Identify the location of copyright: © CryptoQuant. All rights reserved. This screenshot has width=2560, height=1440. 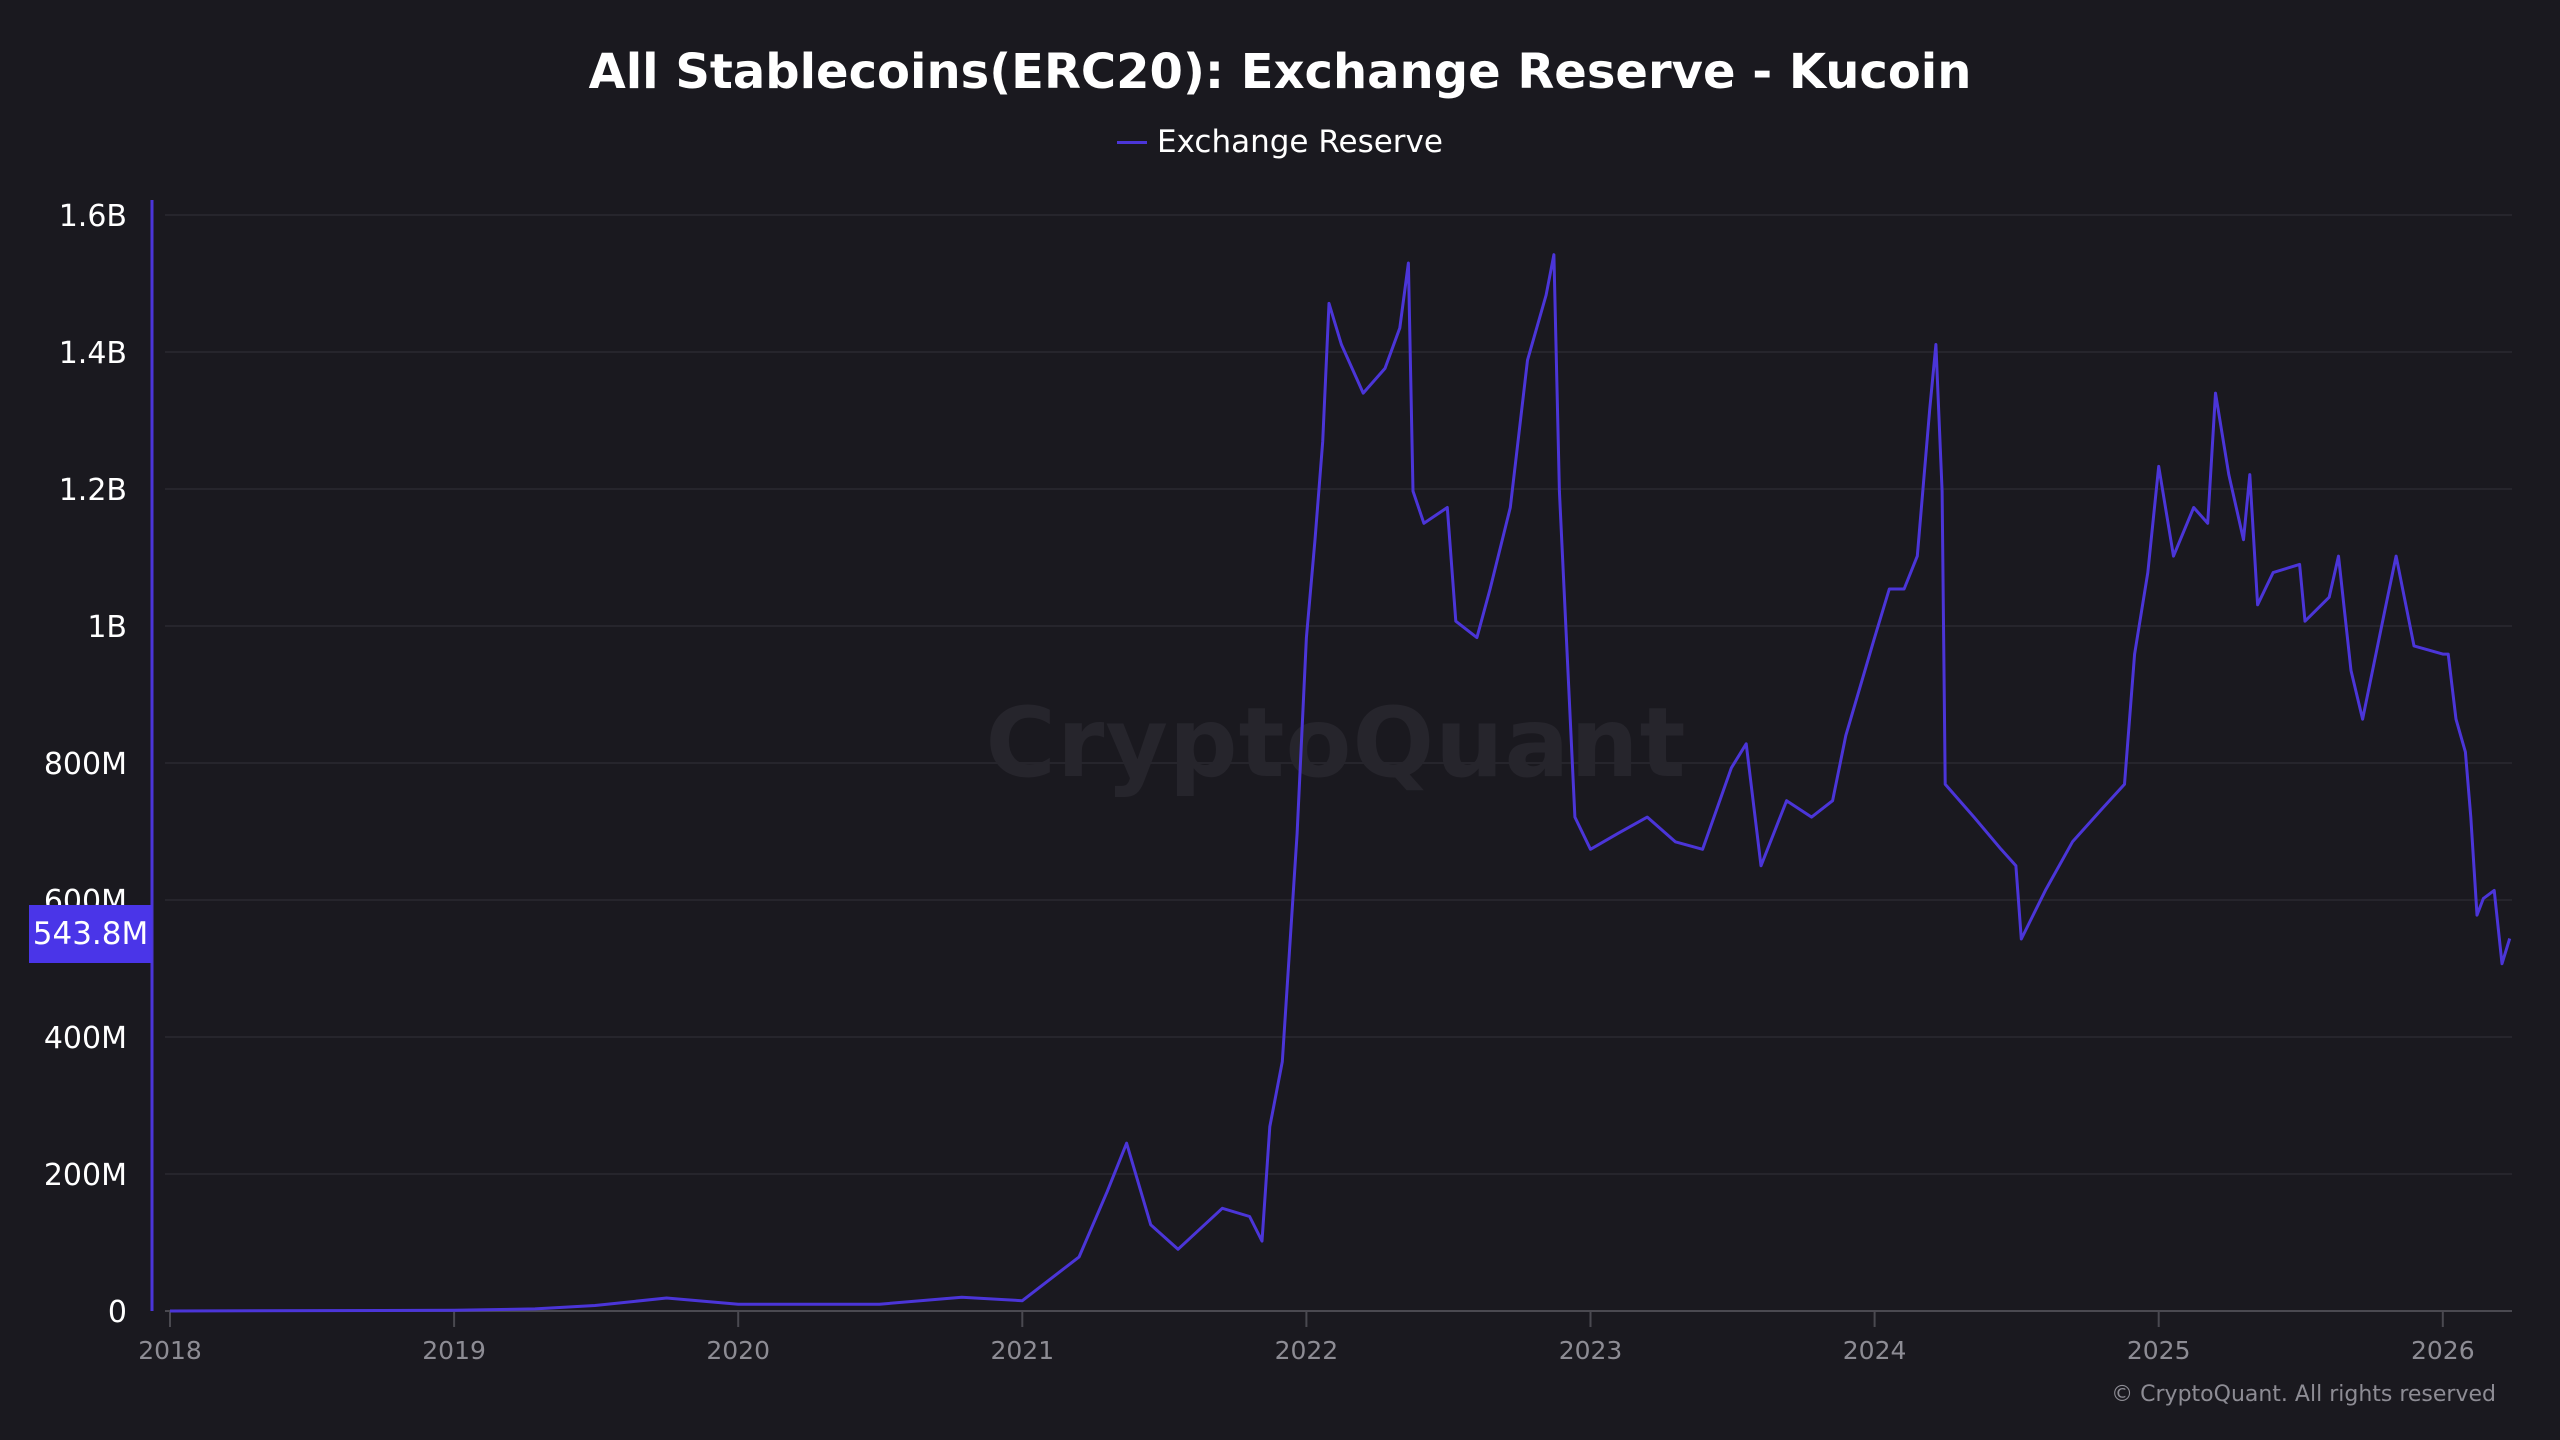
(2303, 1394).